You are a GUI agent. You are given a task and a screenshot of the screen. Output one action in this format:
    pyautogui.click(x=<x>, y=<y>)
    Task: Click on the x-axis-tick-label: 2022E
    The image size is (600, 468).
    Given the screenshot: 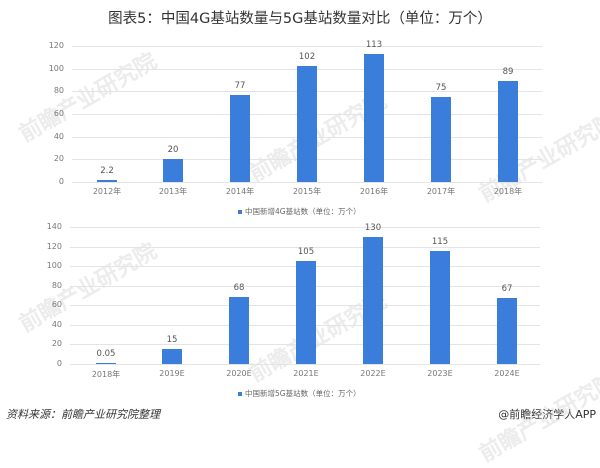 What is the action you would take?
    pyautogui.click(x=373, y=373)
    